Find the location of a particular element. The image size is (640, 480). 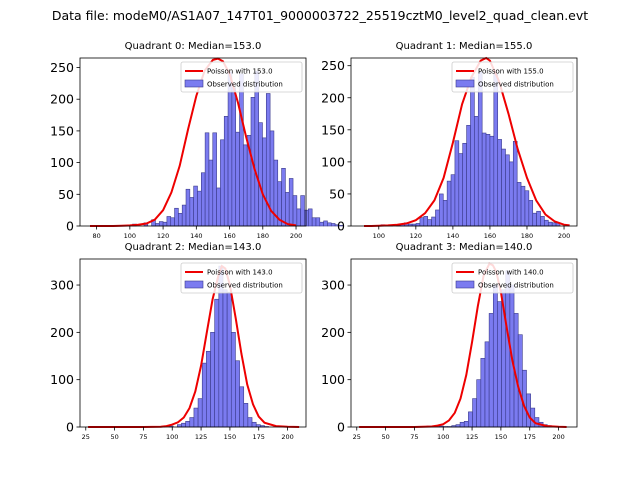

legend: Poisson with 155.0 Observed distribution is located at coordinates (512, 77).